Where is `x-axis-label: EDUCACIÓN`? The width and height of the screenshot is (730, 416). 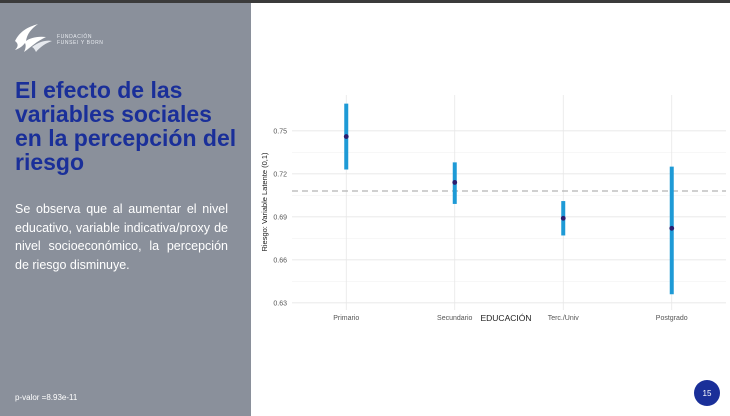 x-axis-label: EDUCACIÓN is located at coordinates (505, 318).